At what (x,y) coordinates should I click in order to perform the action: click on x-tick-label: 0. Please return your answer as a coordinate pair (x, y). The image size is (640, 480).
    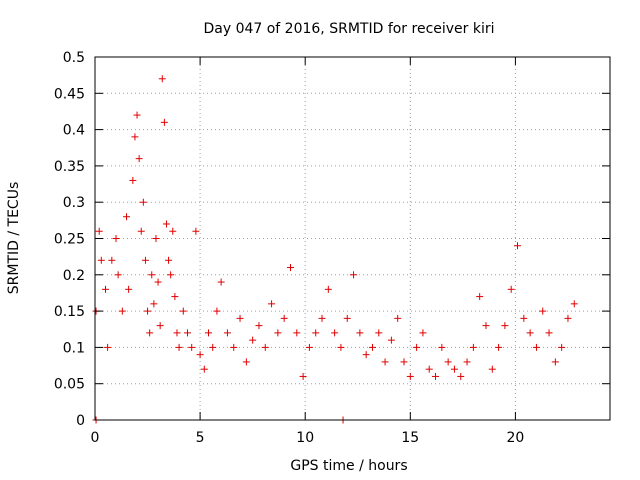
    Looking at the image, I should click on (95, 438).